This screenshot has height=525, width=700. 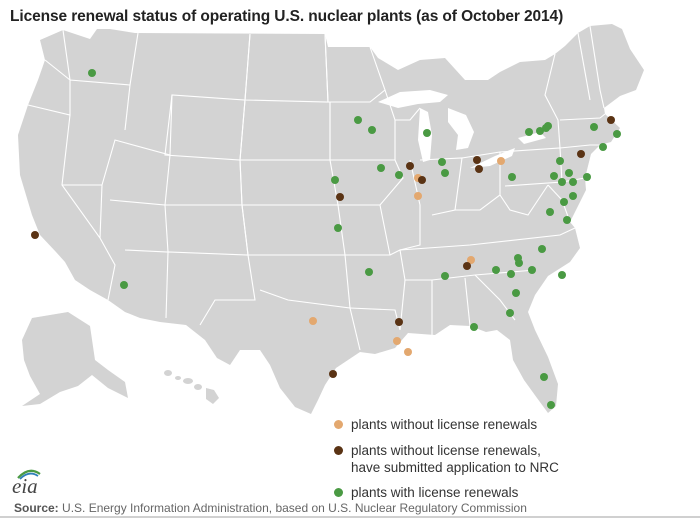 What do you see at coordinates (413, 99) in the screenshot?
I see `lake-superior` at bounding box center [413, 99].